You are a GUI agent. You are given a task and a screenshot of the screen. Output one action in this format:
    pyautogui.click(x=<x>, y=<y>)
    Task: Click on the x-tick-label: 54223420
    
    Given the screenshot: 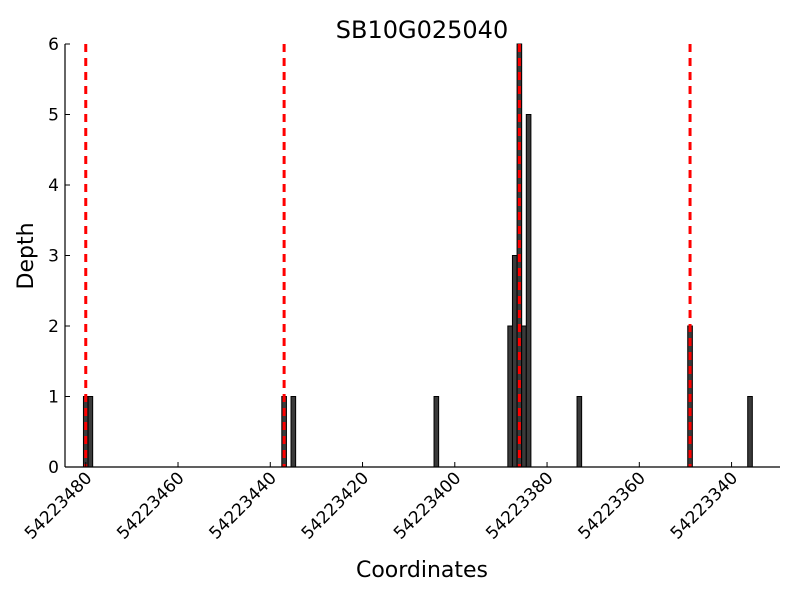 What is the action you would take?
    pyautogui.click(x=335, y=505)
    